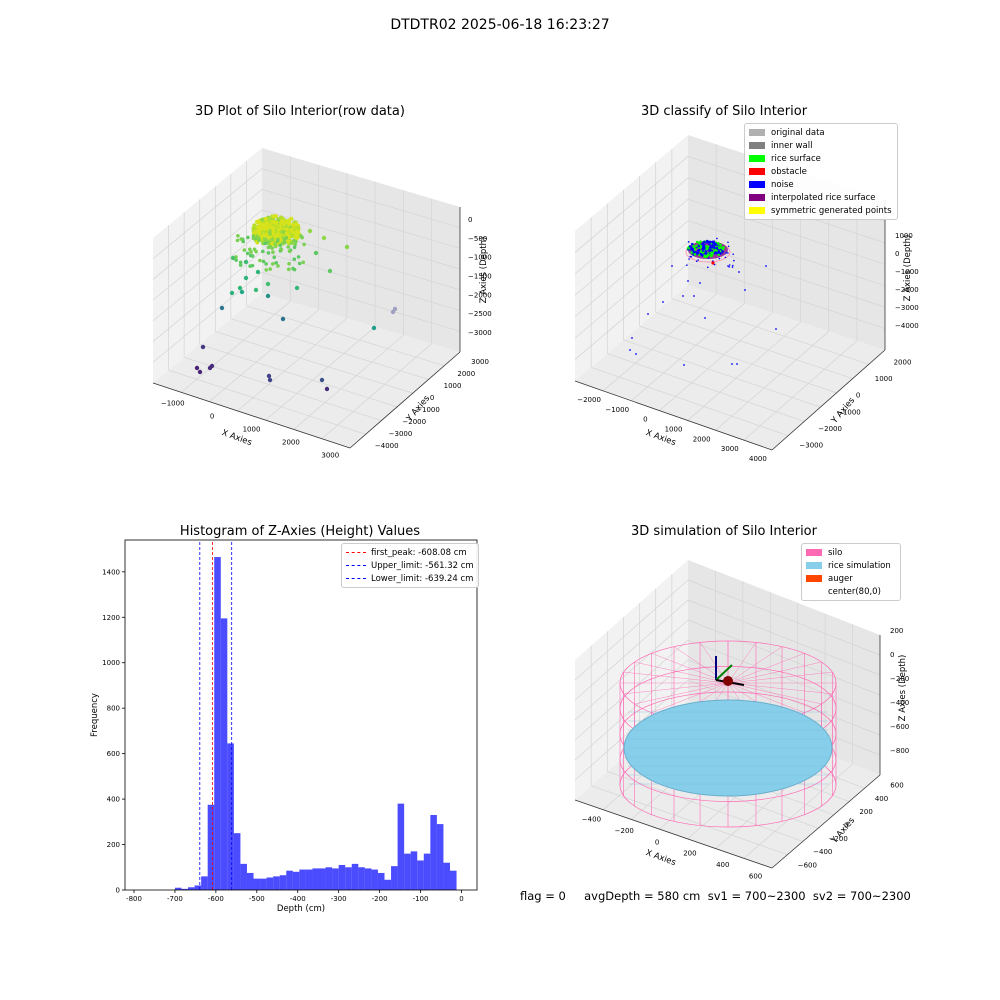  I want to click on plot3-y-tick-label: 0, so click(118, 891).